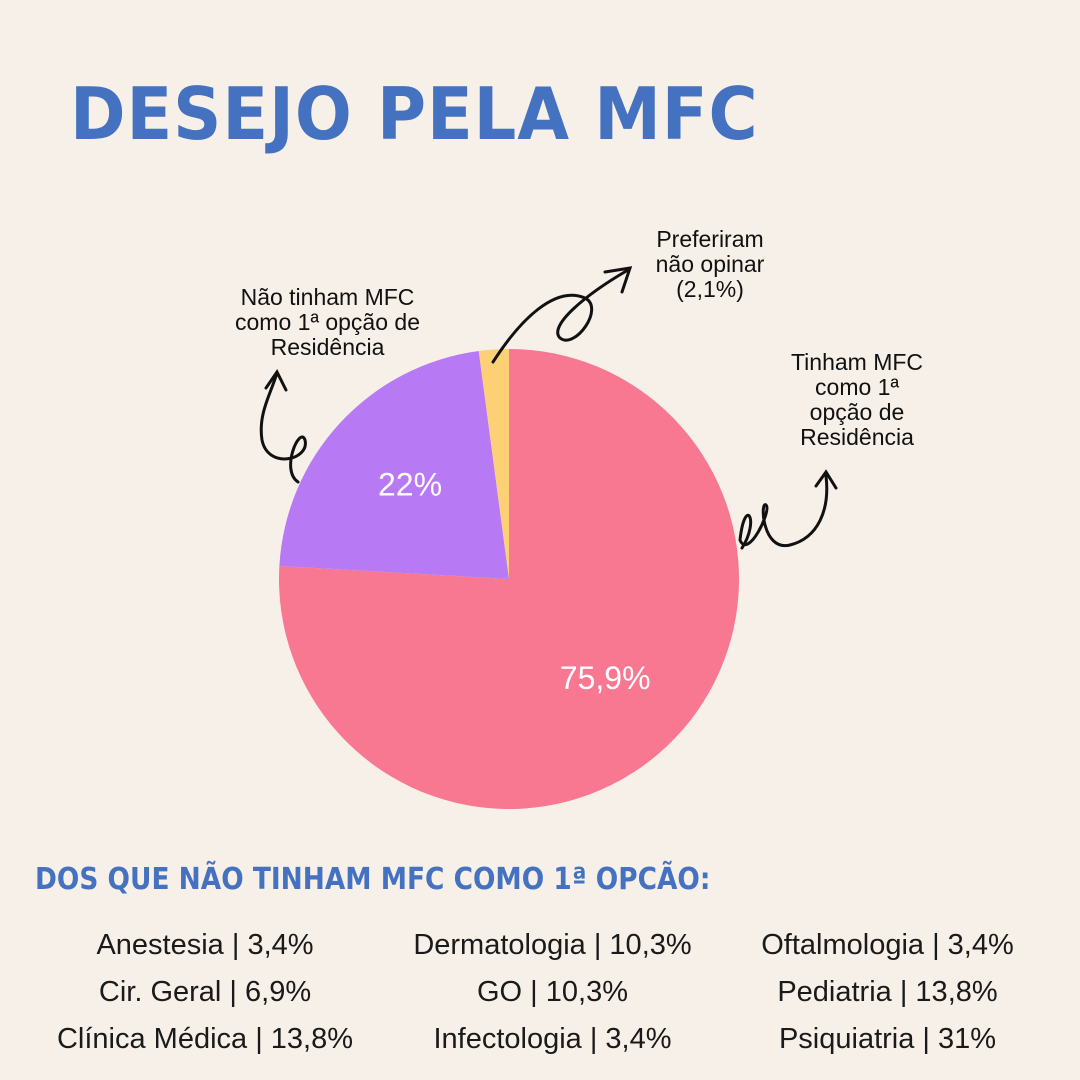 Image resolution: width=1080 pixels, height=1080 pixels. What do you see at coordinates (205, 945) in the screenshot?
I see `specialty-item: Anestesia | 3,4%` at bounding box center [205, 945].